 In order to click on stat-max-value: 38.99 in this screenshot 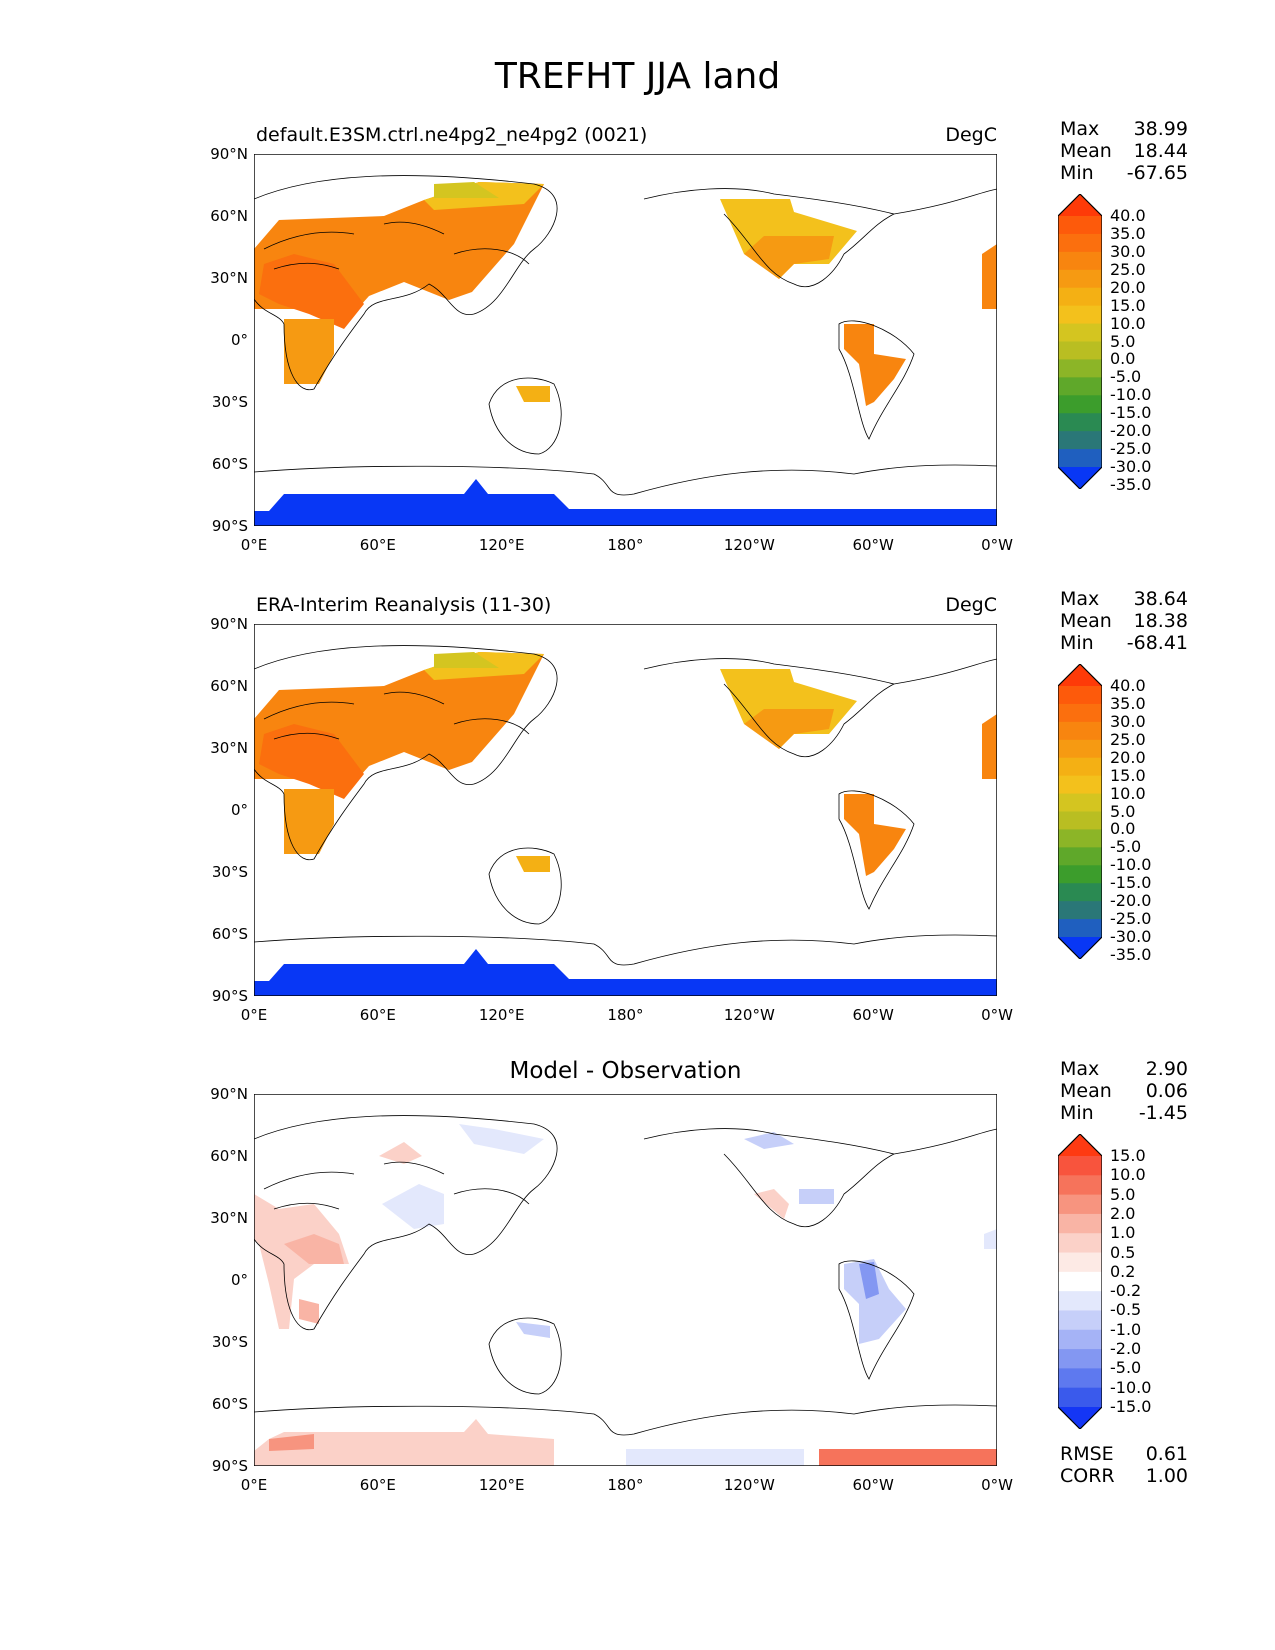, I will do `click(1160, 129)`.